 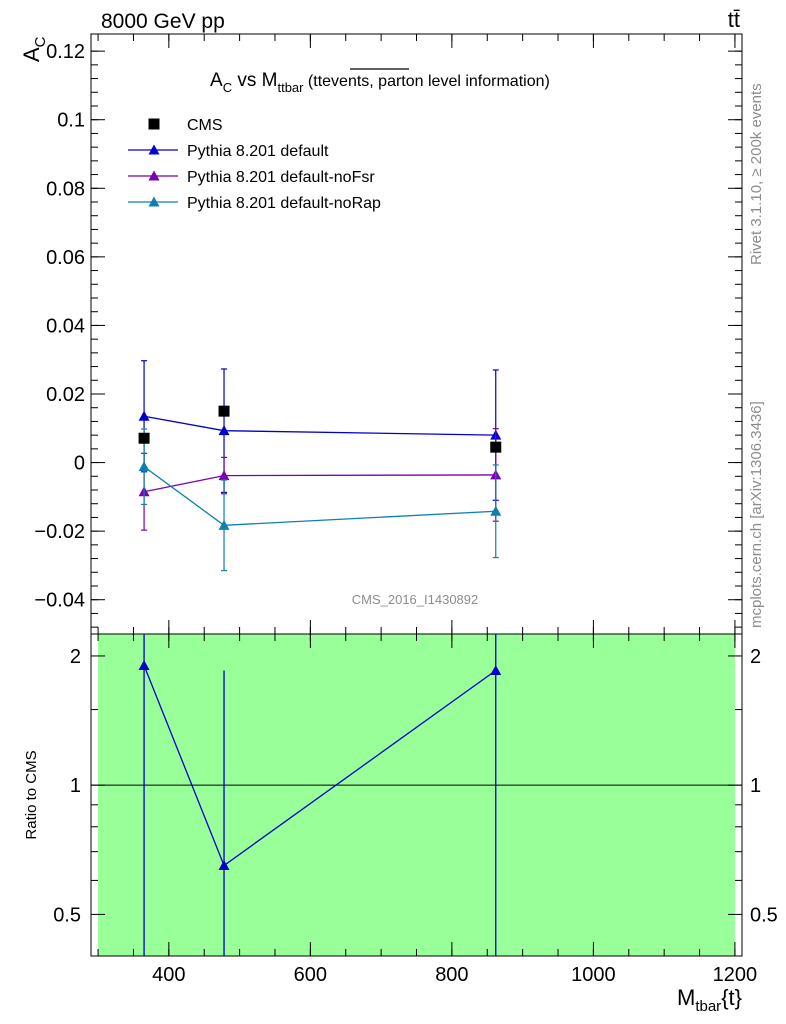 What do you see at coordinates (415, 599) in the screenshot?
I see `analysis-watermark: CMS_2016_I1430892` at bounding box center [415, 599].